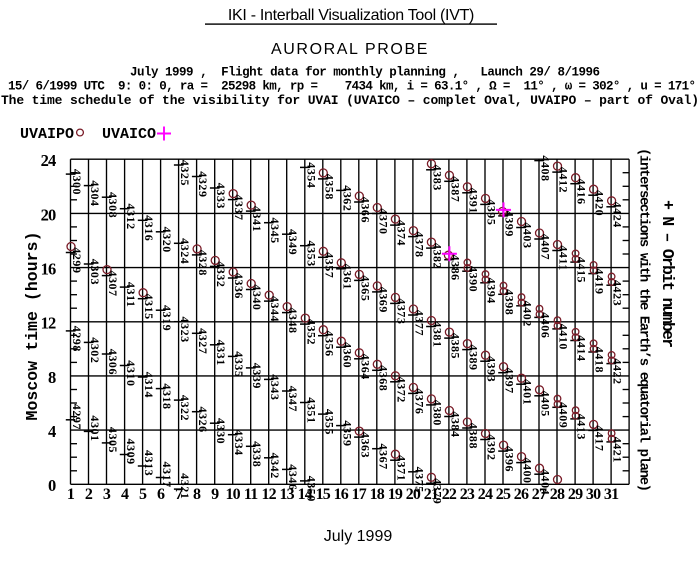 This screenshot has height=570, width=700. Describe the element at coordinates (232, 494) in the screenshot. I see `svg-text: 10` at that location.